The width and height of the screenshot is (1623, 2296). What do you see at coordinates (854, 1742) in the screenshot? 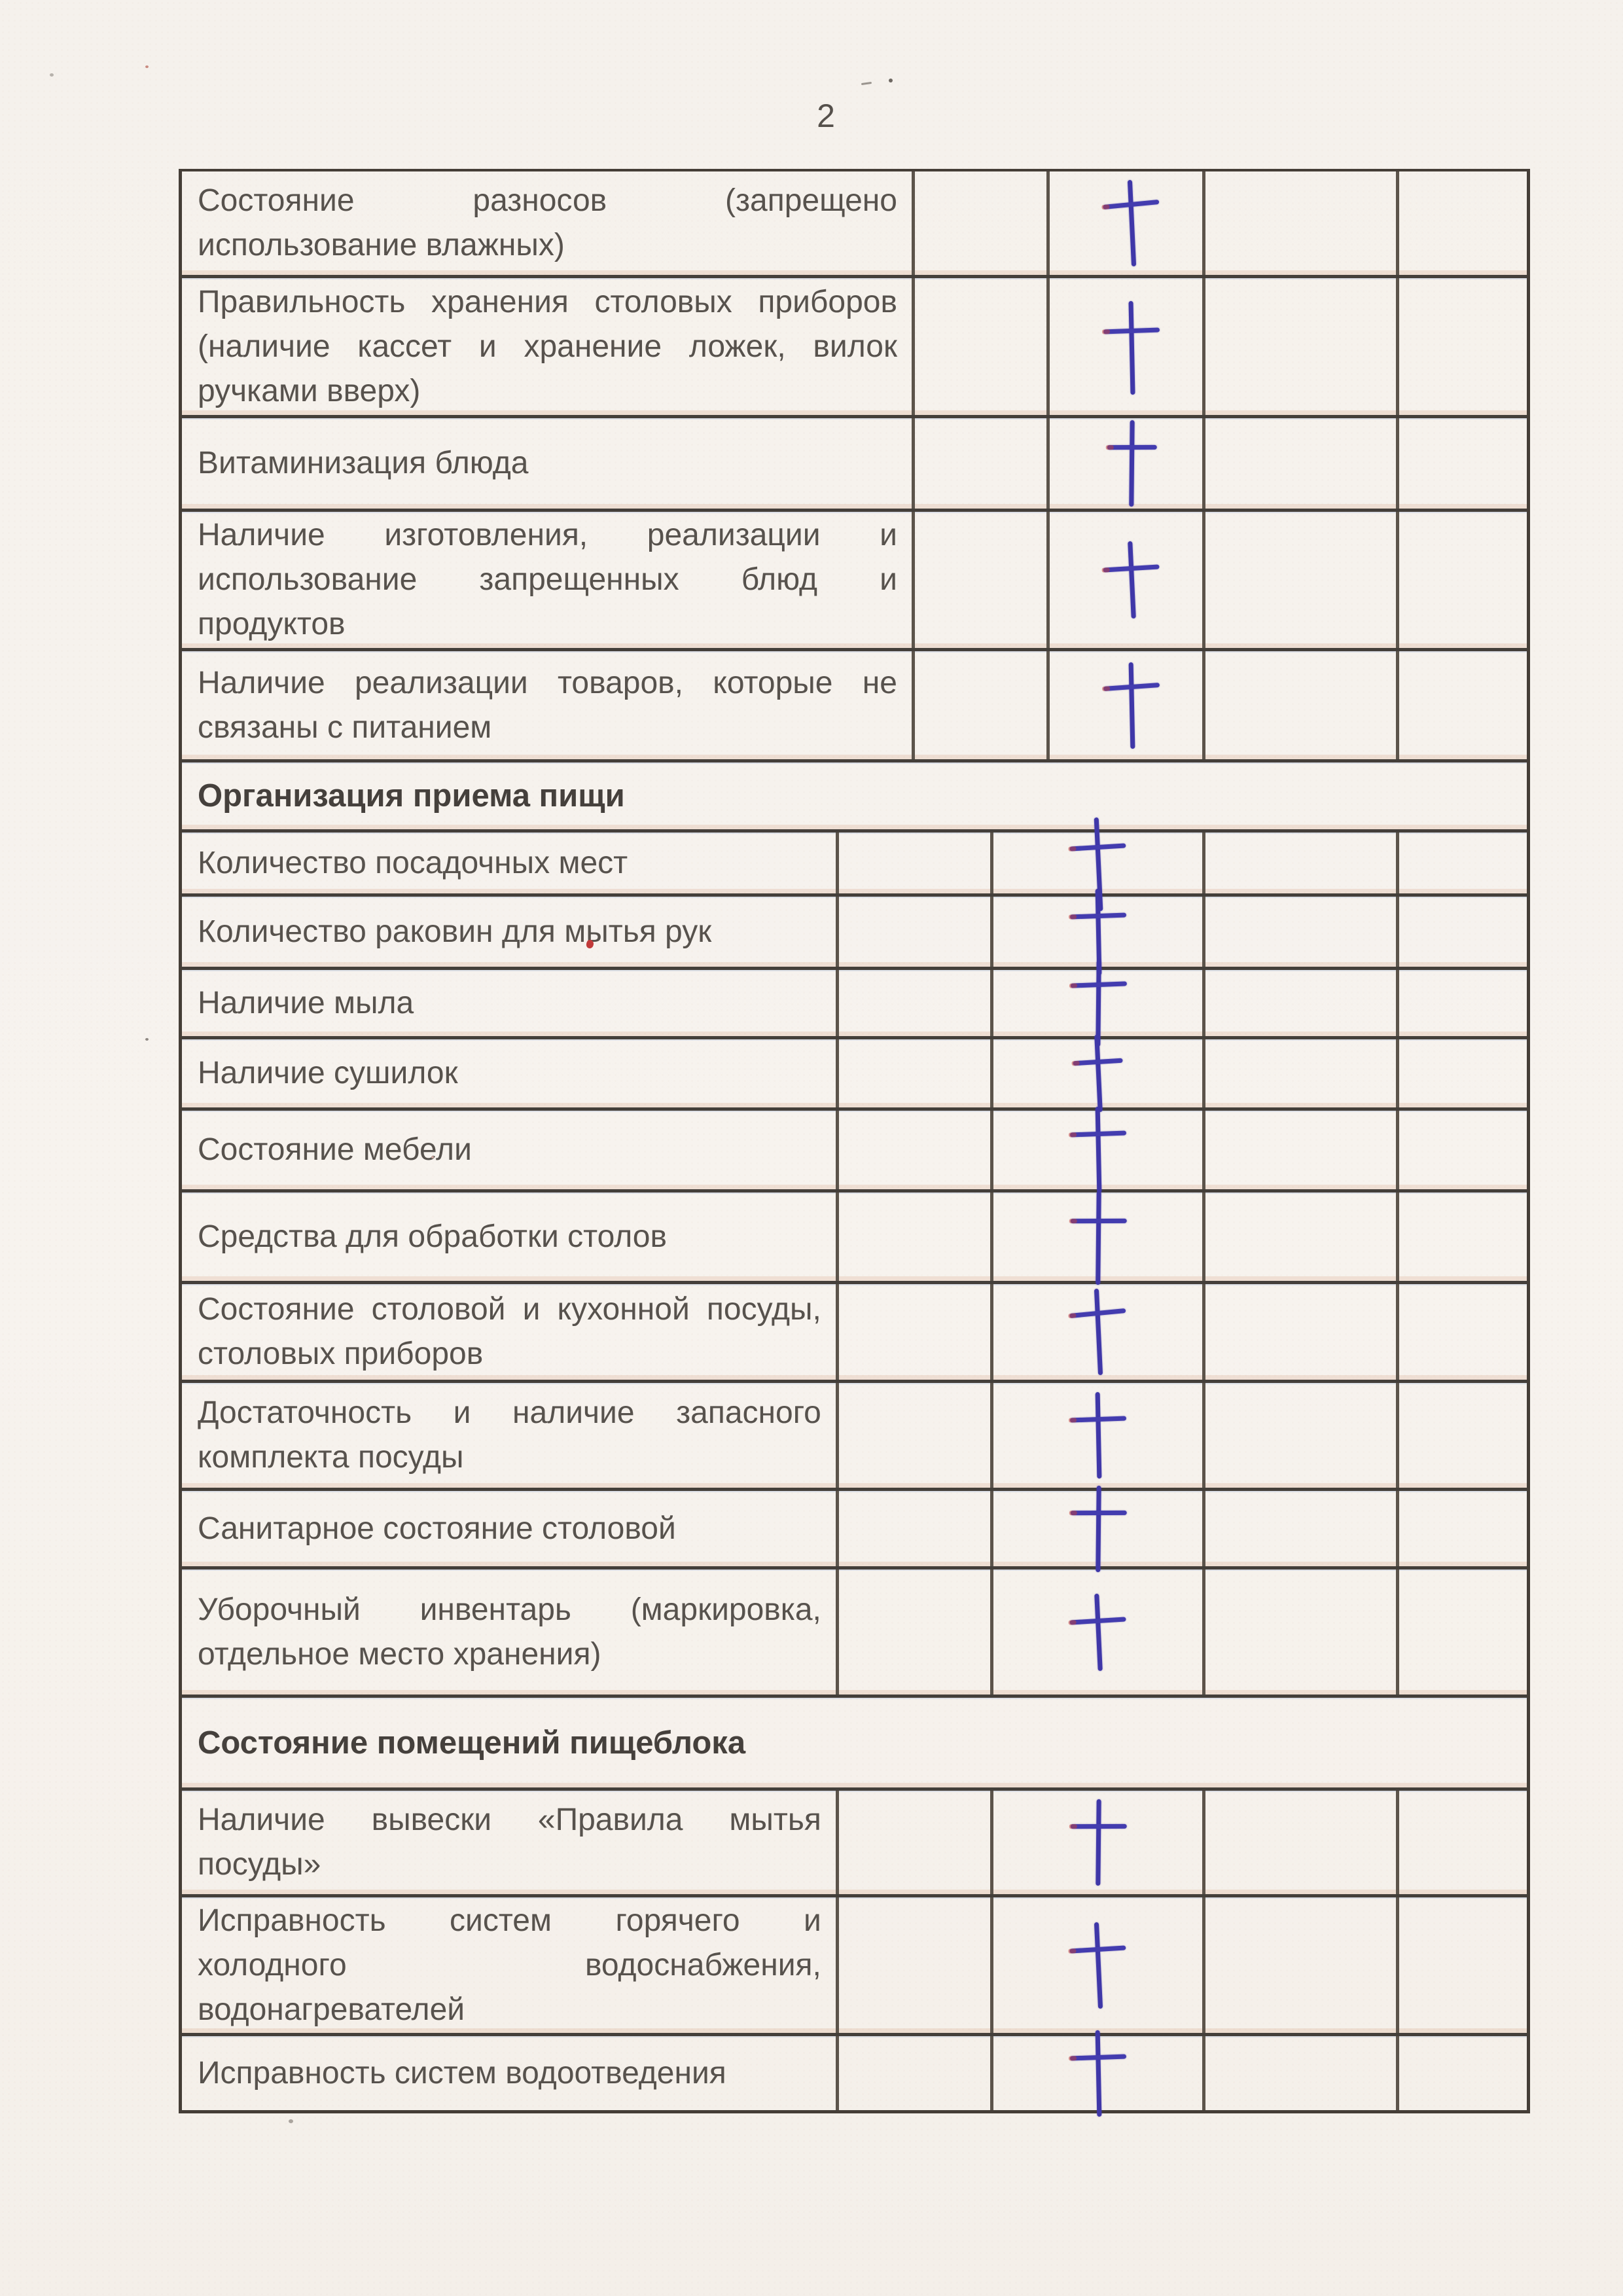
I see `section-title-cell: Состояние помещений пищеблока` at bounding box center [854, 1742].